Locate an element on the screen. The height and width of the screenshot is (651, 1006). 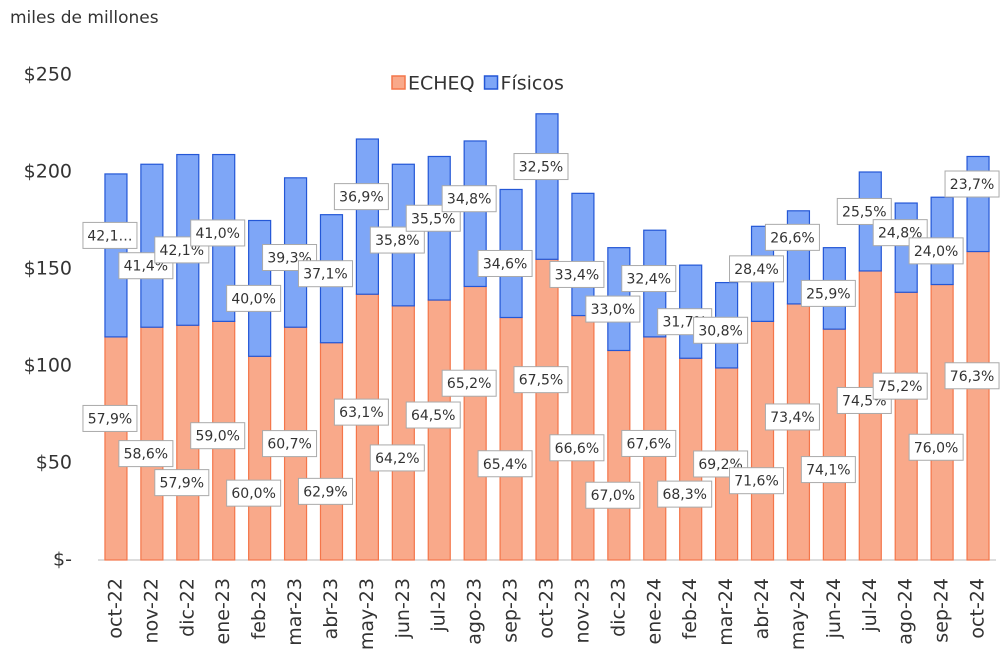
data-label: 23,7% is located at coordinates (972, 184).